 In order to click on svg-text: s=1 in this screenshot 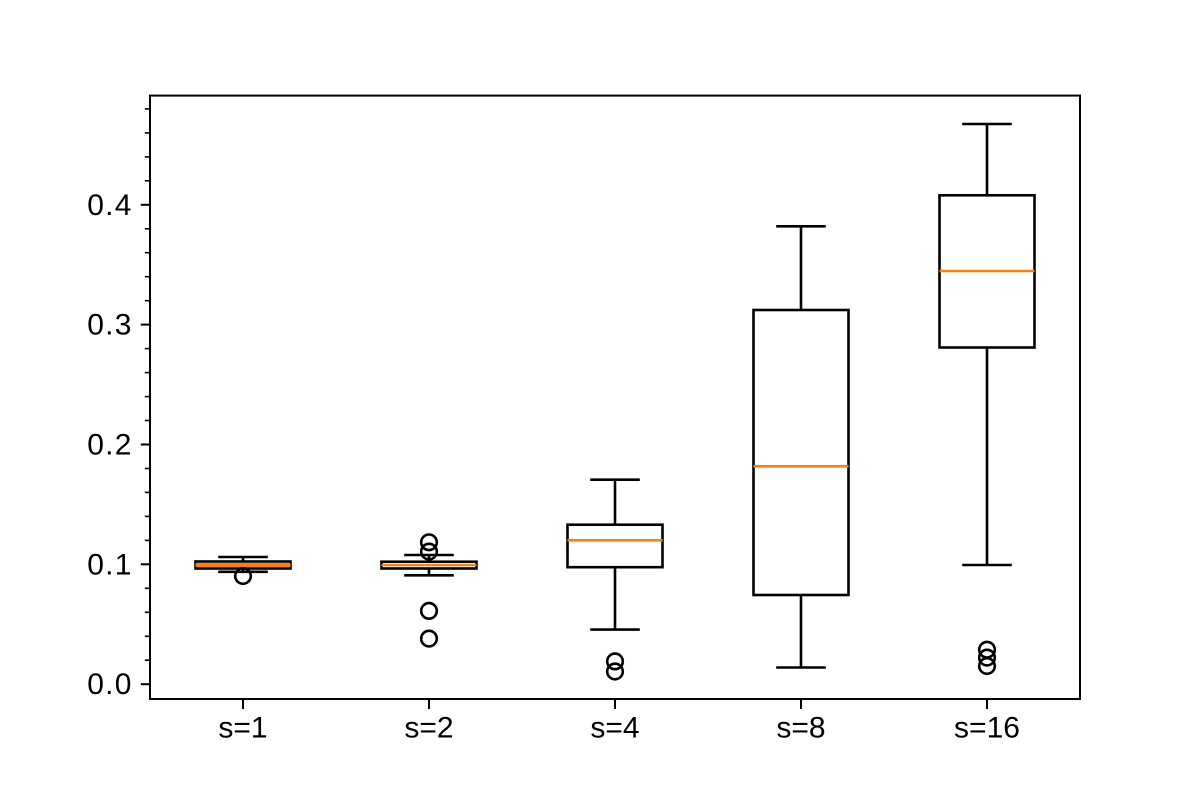, I will do `click(242, 728)`.